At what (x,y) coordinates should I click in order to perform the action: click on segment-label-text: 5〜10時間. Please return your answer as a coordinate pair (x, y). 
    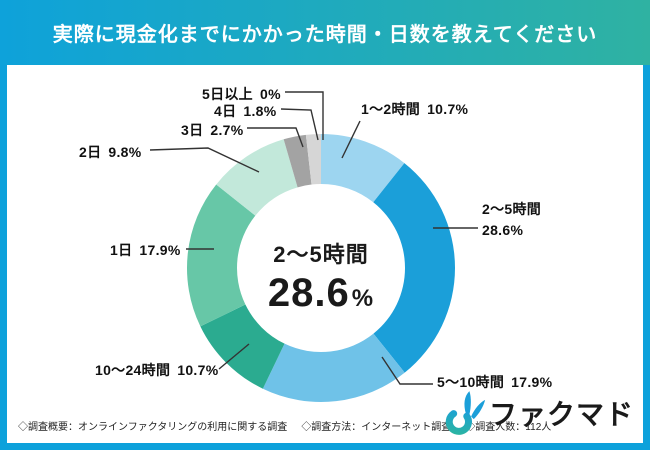
    Looking at the image, I should click on (471, 382).